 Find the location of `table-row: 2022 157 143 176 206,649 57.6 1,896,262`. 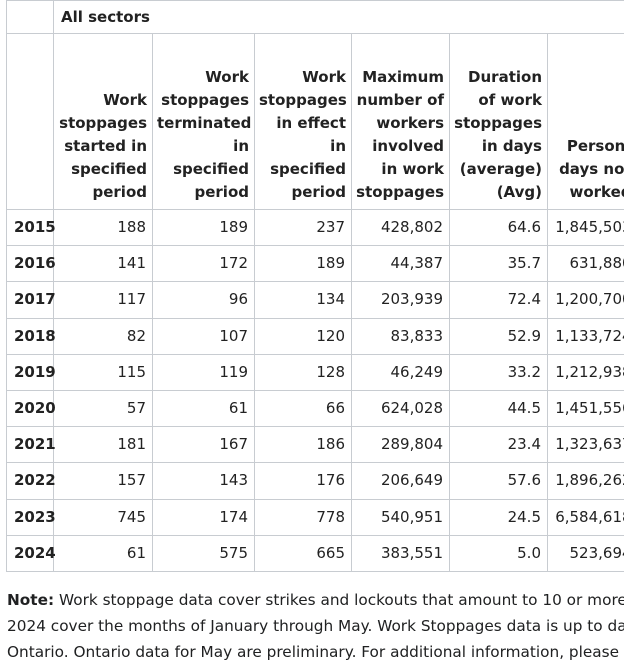

table-row: 2022 157 143 176 206,649 57.6 1,896,262 is located at coordinates (315, 481).